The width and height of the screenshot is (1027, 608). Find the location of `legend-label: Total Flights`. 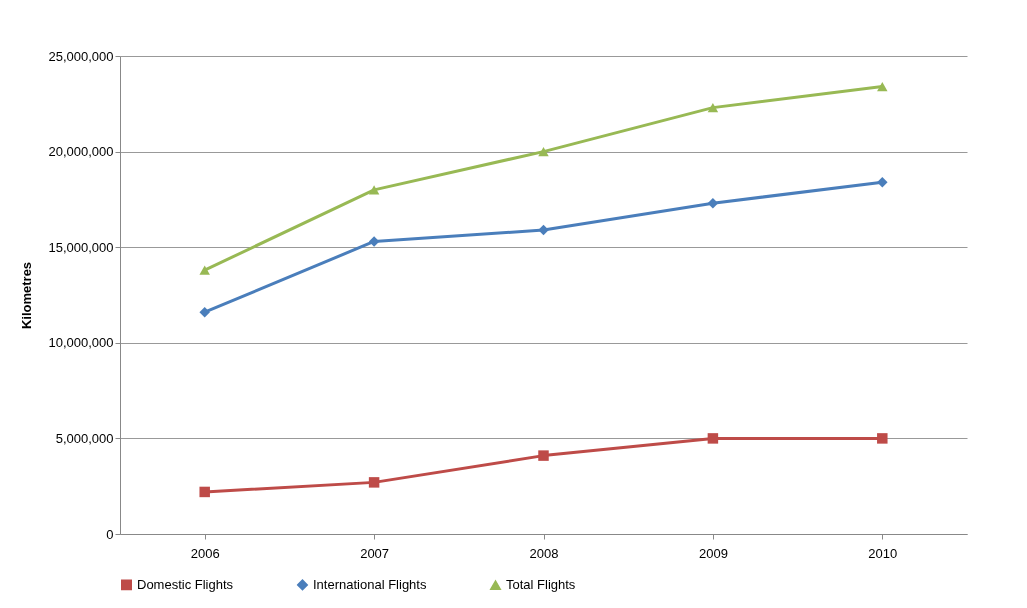

legend-label: Total Flights is located at coordinates (541, 585).